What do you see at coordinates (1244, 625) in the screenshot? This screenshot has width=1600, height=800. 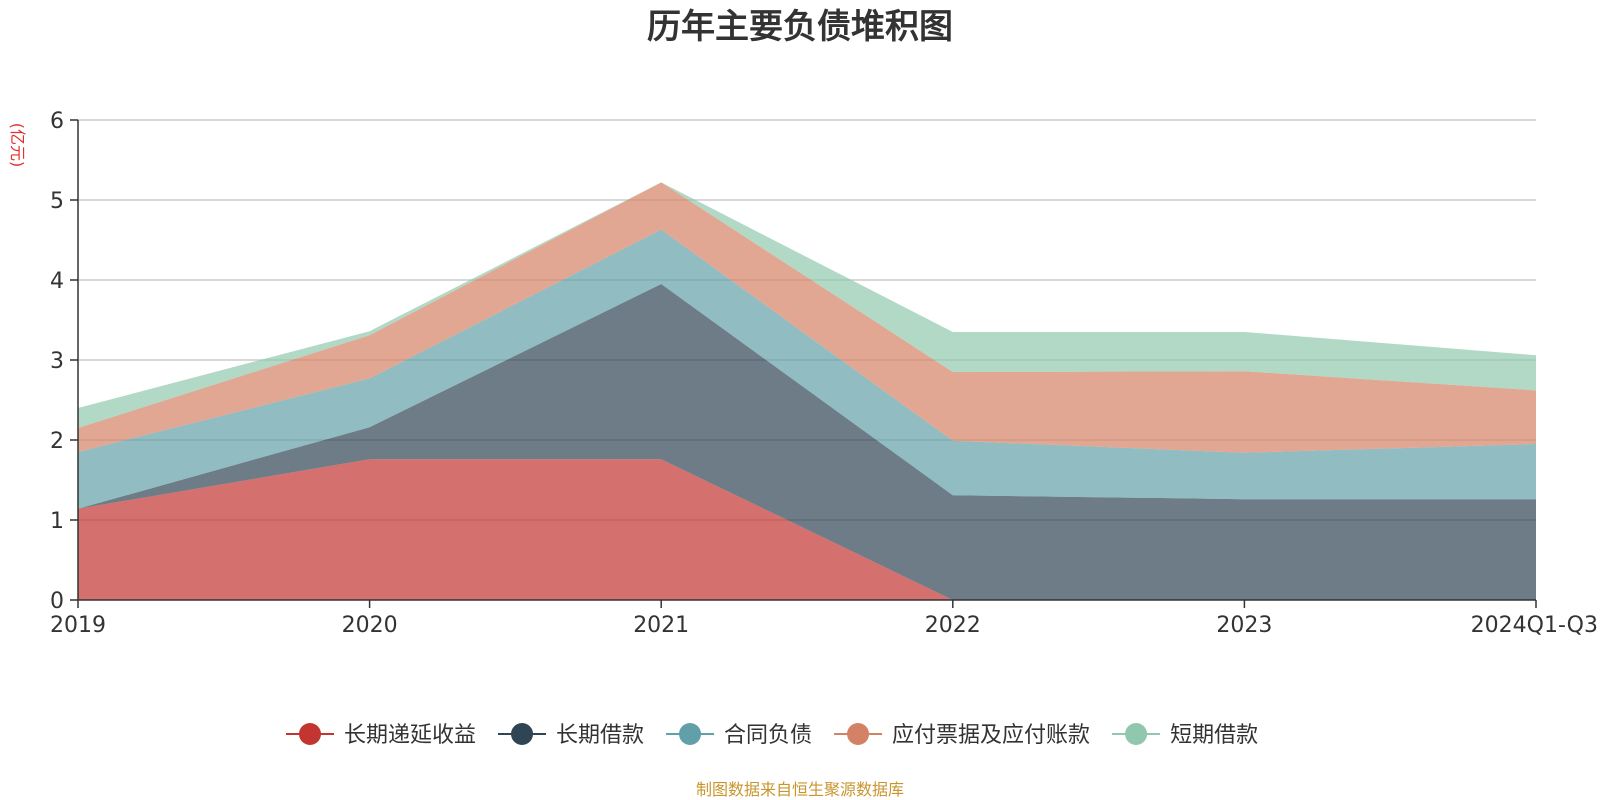 I see `x-tick-label: 2023` at bounding box center [1244, 625].